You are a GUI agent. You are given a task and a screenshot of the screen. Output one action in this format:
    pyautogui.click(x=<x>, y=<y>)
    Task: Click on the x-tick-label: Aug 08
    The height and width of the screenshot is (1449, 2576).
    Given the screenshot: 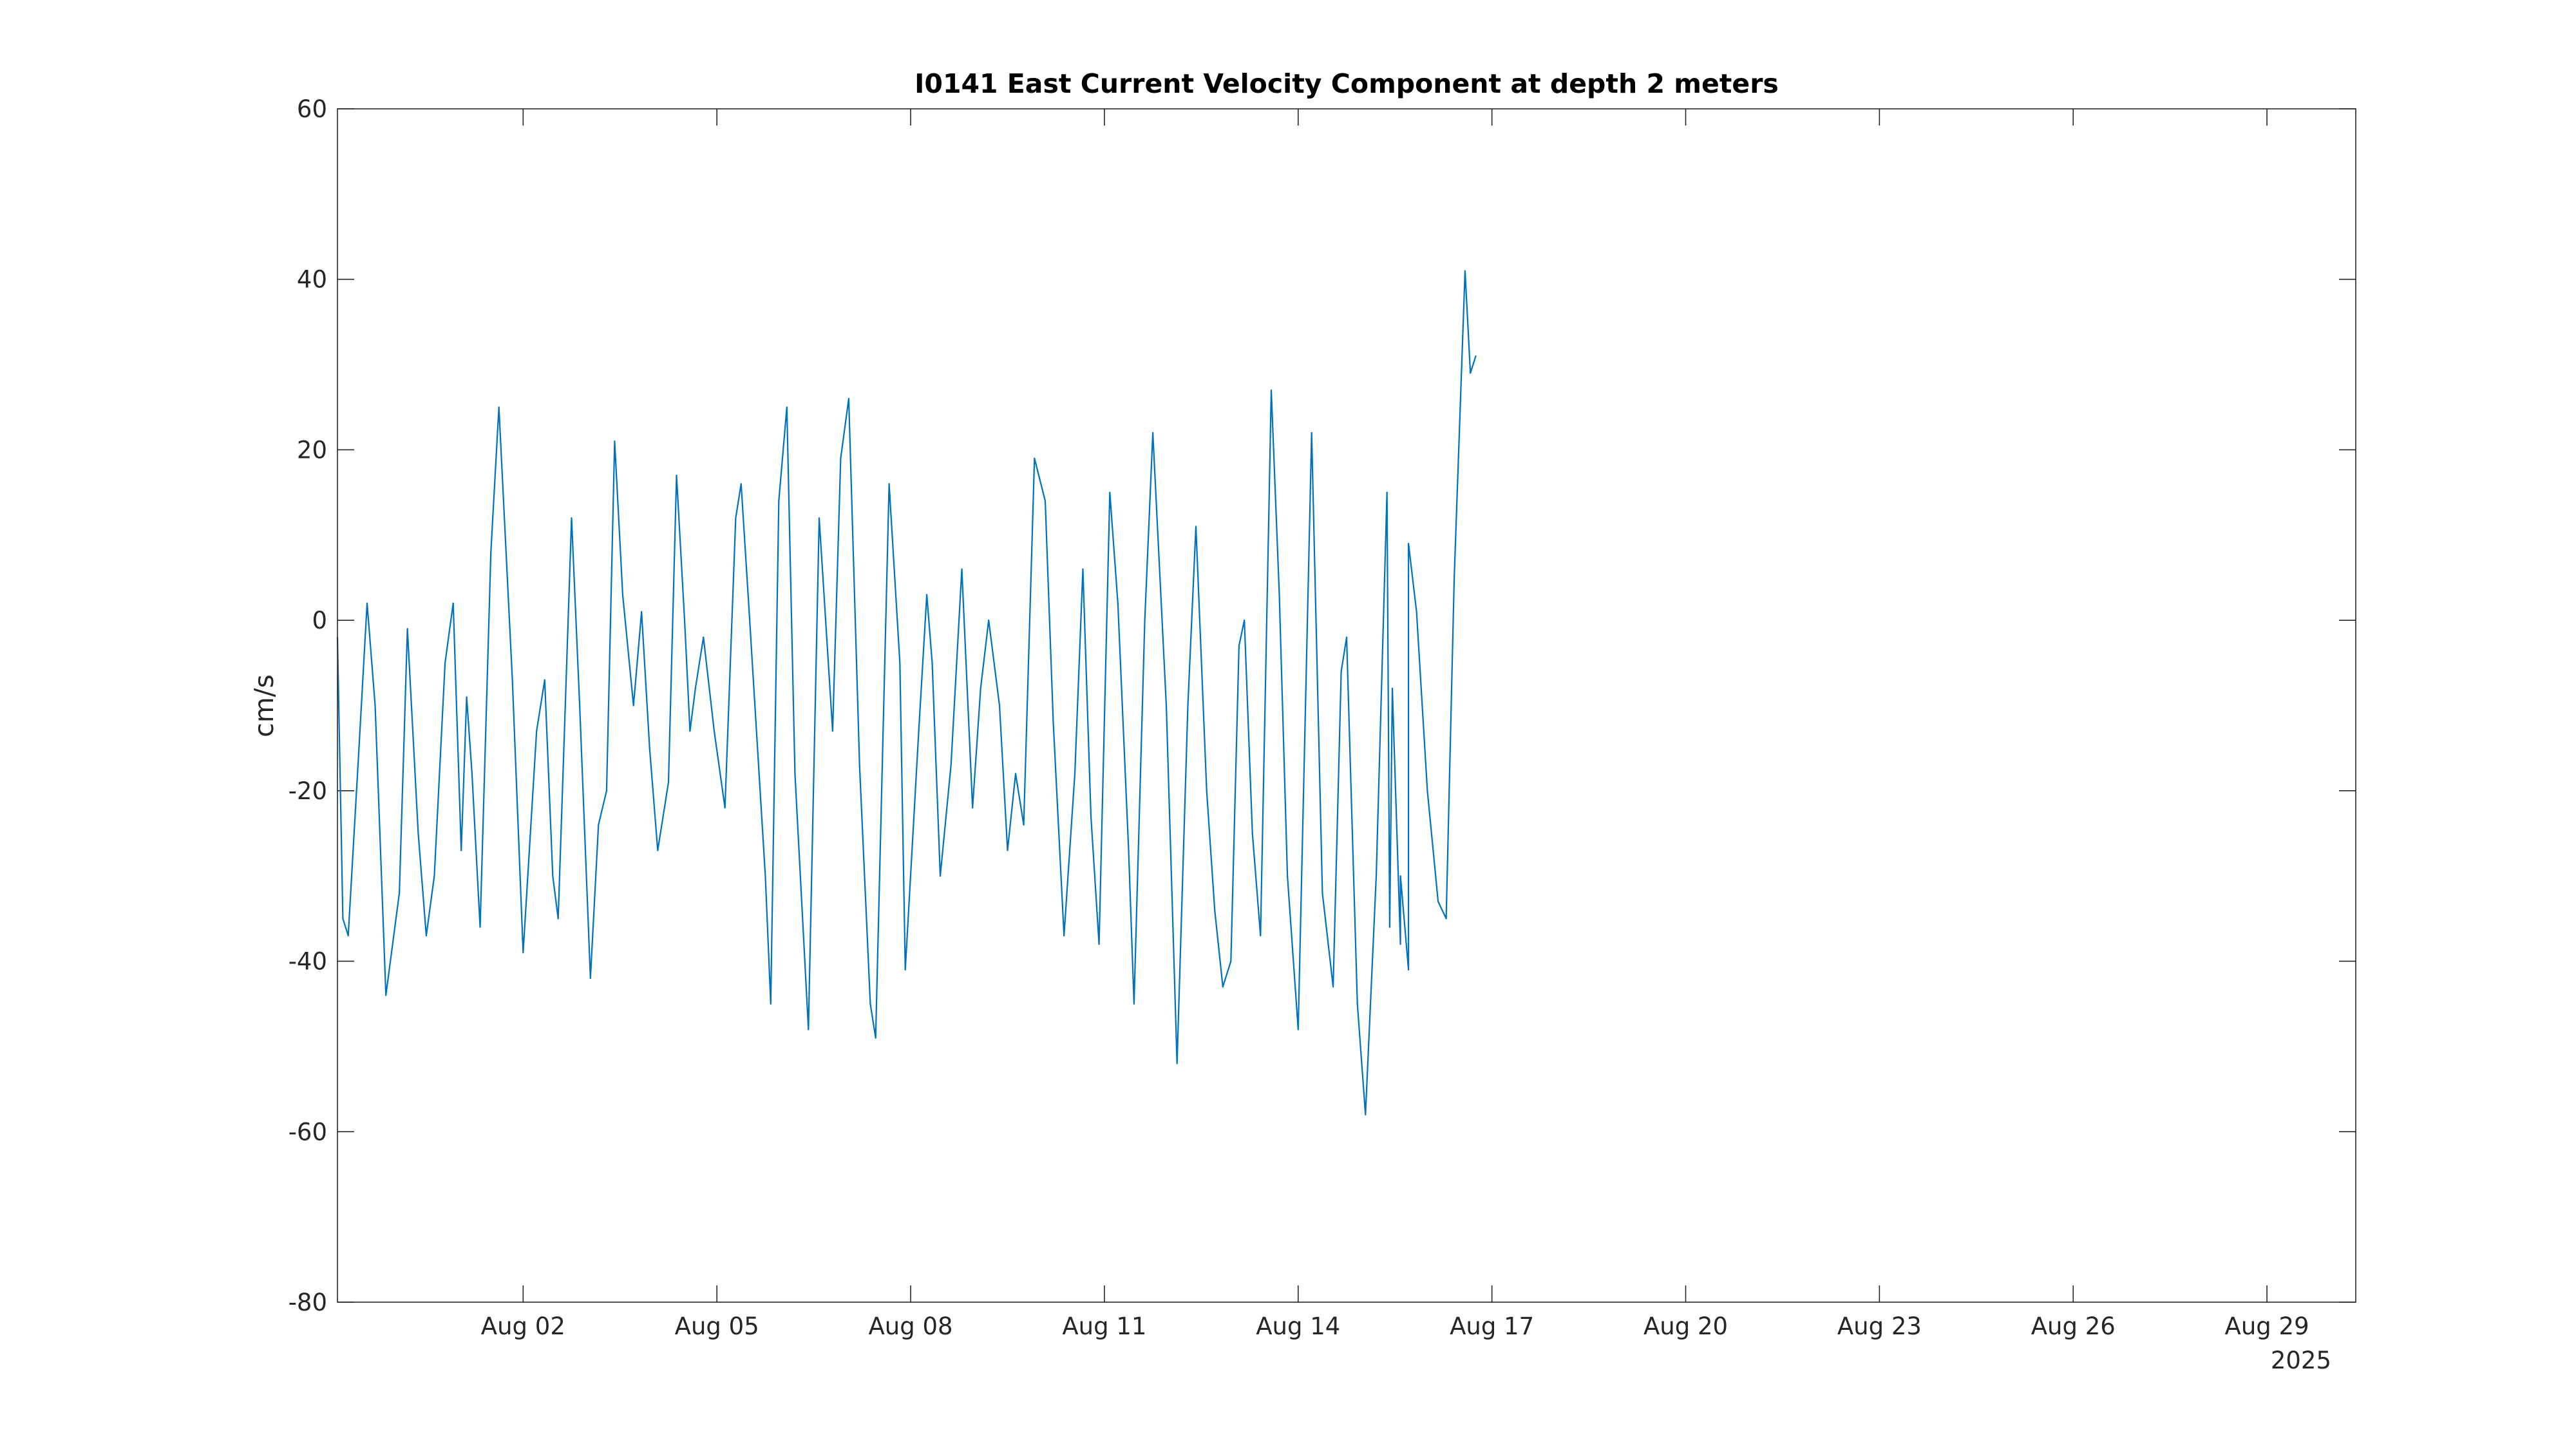 What is the action you would take?
    pyautogui.click(x=911, y=1326)
    